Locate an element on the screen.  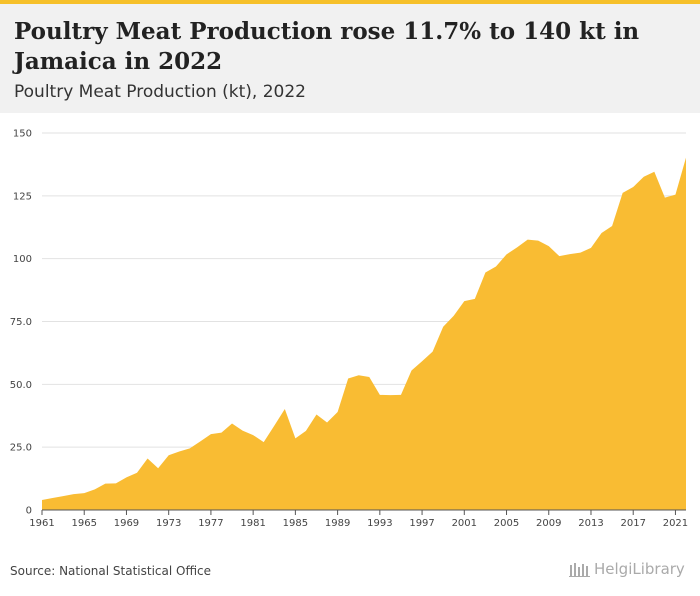
x-tick-label: 1965 is located at coordinates (84, 523).